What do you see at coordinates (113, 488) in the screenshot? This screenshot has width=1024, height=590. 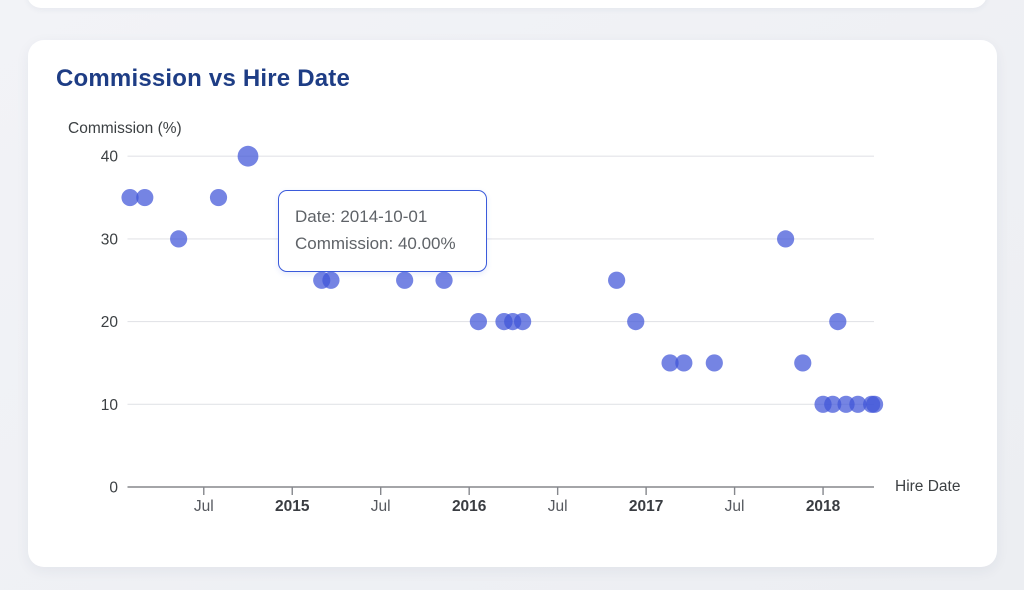 I see `y-tick-label-0: 0` at bounding box center [113, 488].